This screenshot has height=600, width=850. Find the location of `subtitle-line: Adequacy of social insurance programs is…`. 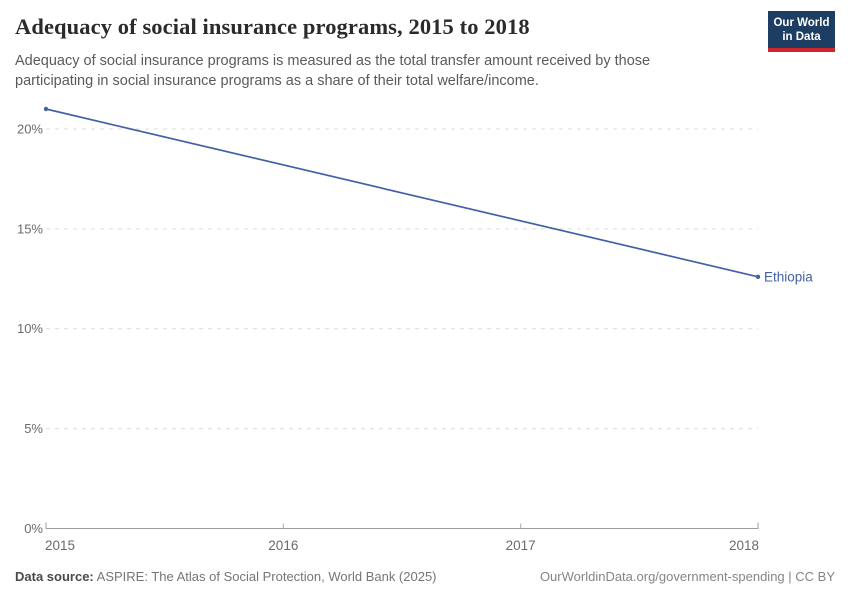

subtitle-line: Adequacy of social insurance programs is… is located at coordinates (333, 61).